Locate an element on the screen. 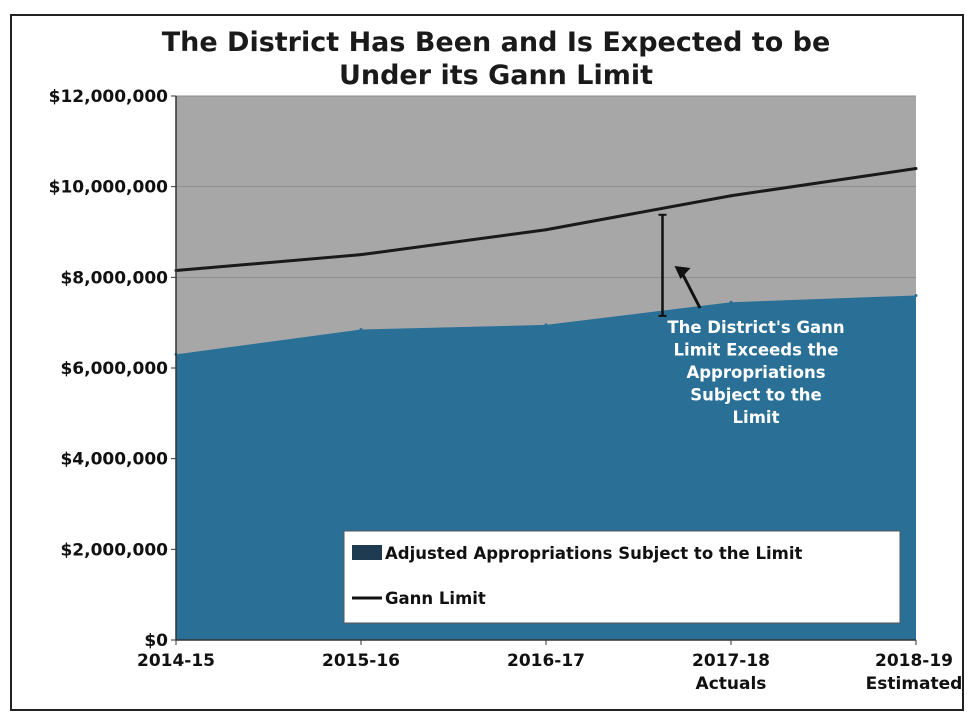 This screenshot has height=721, width=974. annotation-text-line-0: The District's Gann is located at coordinates (755, 327).